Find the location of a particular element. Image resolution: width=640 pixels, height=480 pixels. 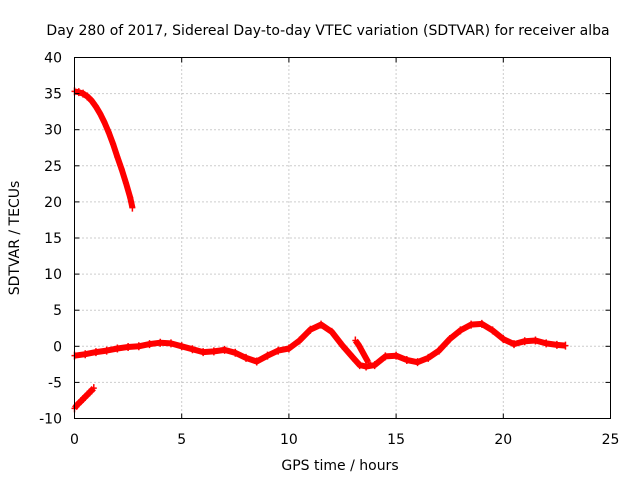

y-tick-label: 35 is located at coordinates (53, 95).